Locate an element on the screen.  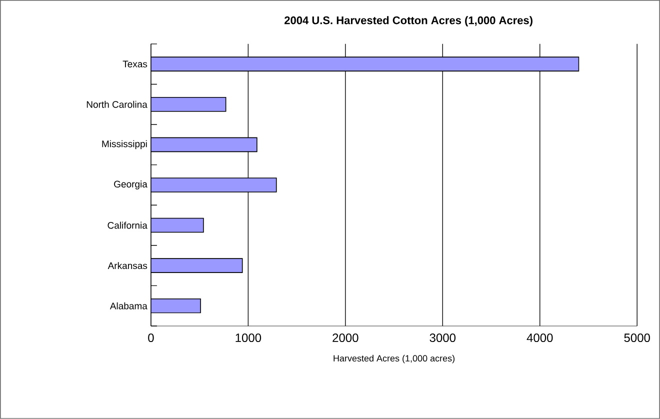
y-tick-label: North Carolina is located at coordinates (117, 104).